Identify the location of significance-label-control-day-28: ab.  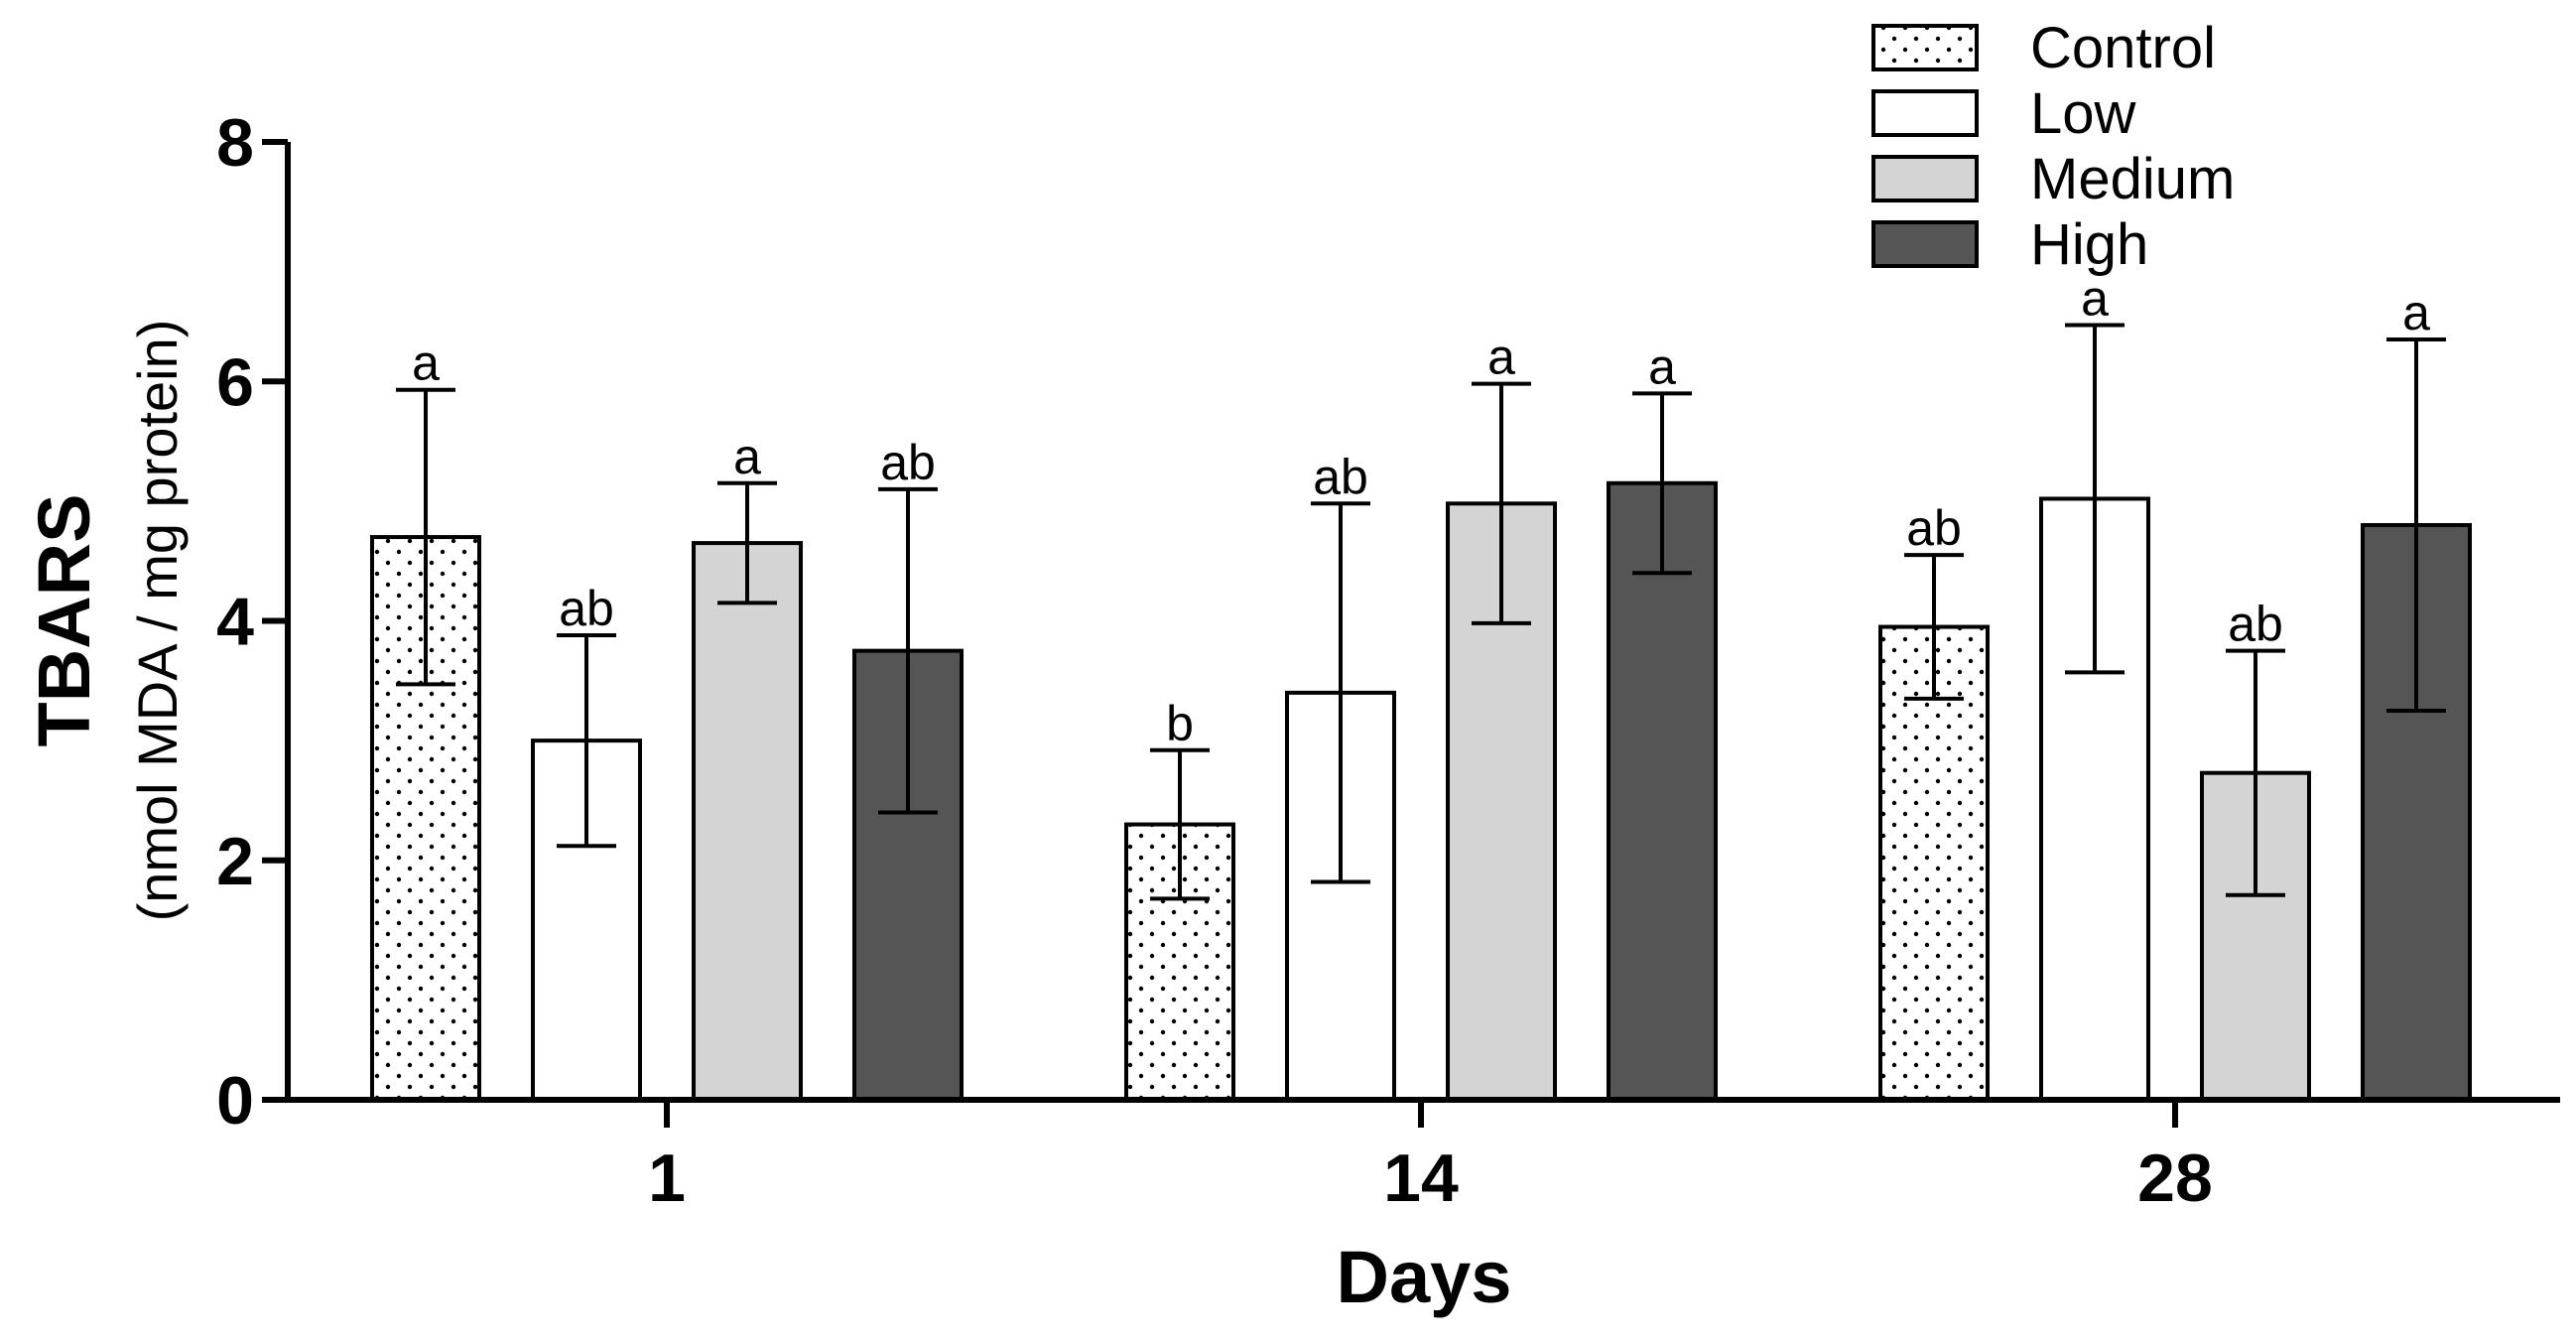
(1934, 528).